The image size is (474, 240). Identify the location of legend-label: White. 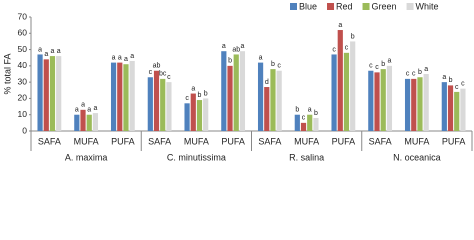
(427, 6).